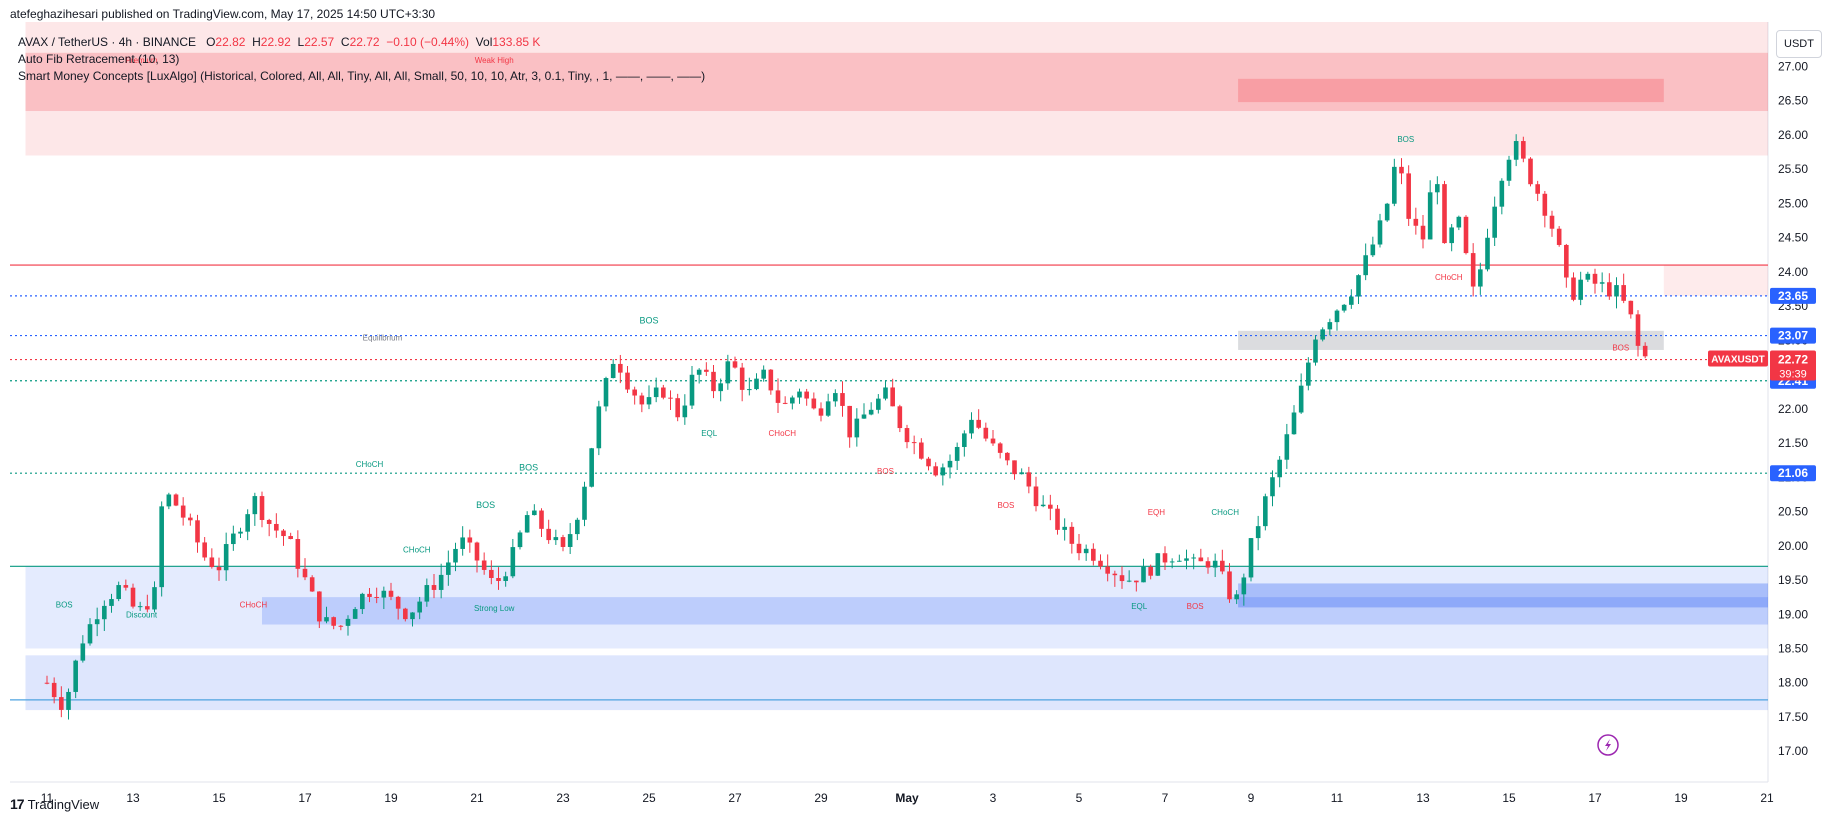  What do you see at coordinates (17, 804) in the screenshot?
I see `tradingview-logo: 17` at bounding box center [17, 804].